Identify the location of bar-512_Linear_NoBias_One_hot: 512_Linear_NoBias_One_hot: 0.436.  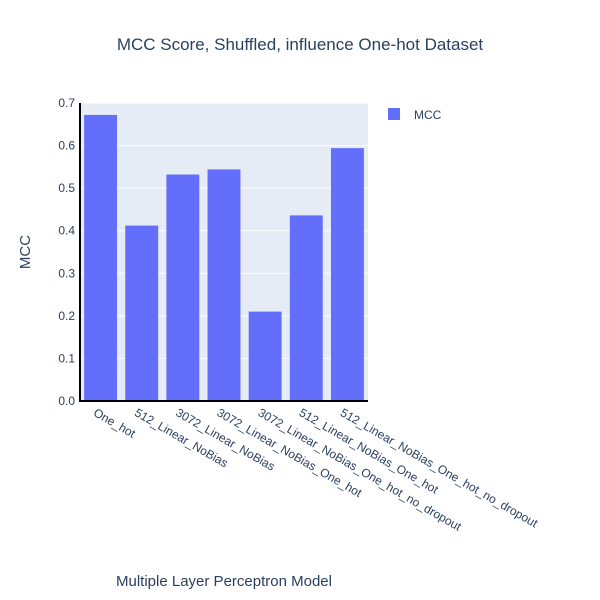
(306, 308).